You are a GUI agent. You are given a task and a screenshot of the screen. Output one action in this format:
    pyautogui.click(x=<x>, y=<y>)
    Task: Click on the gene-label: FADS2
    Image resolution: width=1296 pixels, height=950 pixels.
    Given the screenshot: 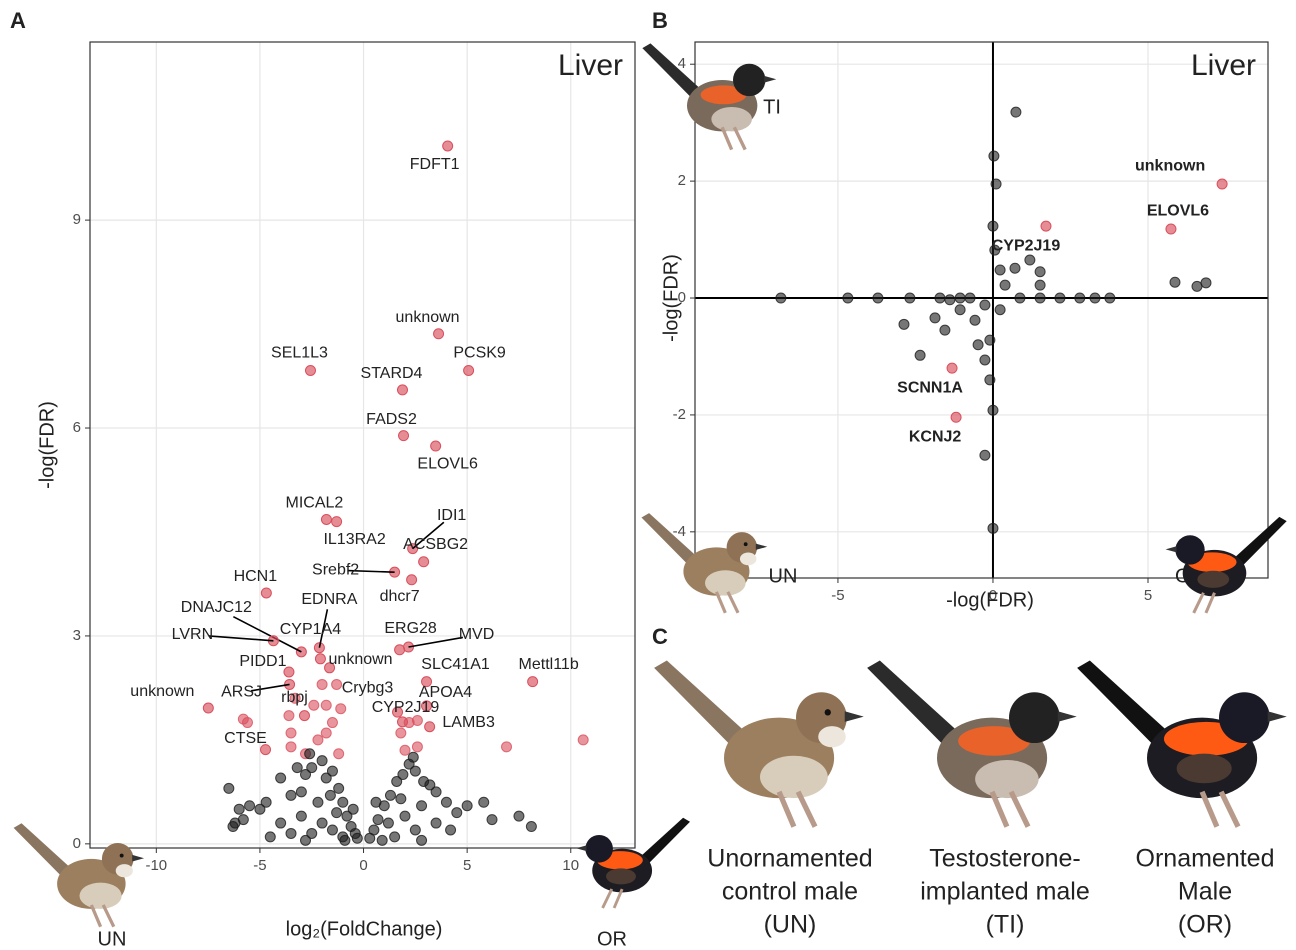 What is the action you would take?
    pyautogui.click(x=391, y=419)
    